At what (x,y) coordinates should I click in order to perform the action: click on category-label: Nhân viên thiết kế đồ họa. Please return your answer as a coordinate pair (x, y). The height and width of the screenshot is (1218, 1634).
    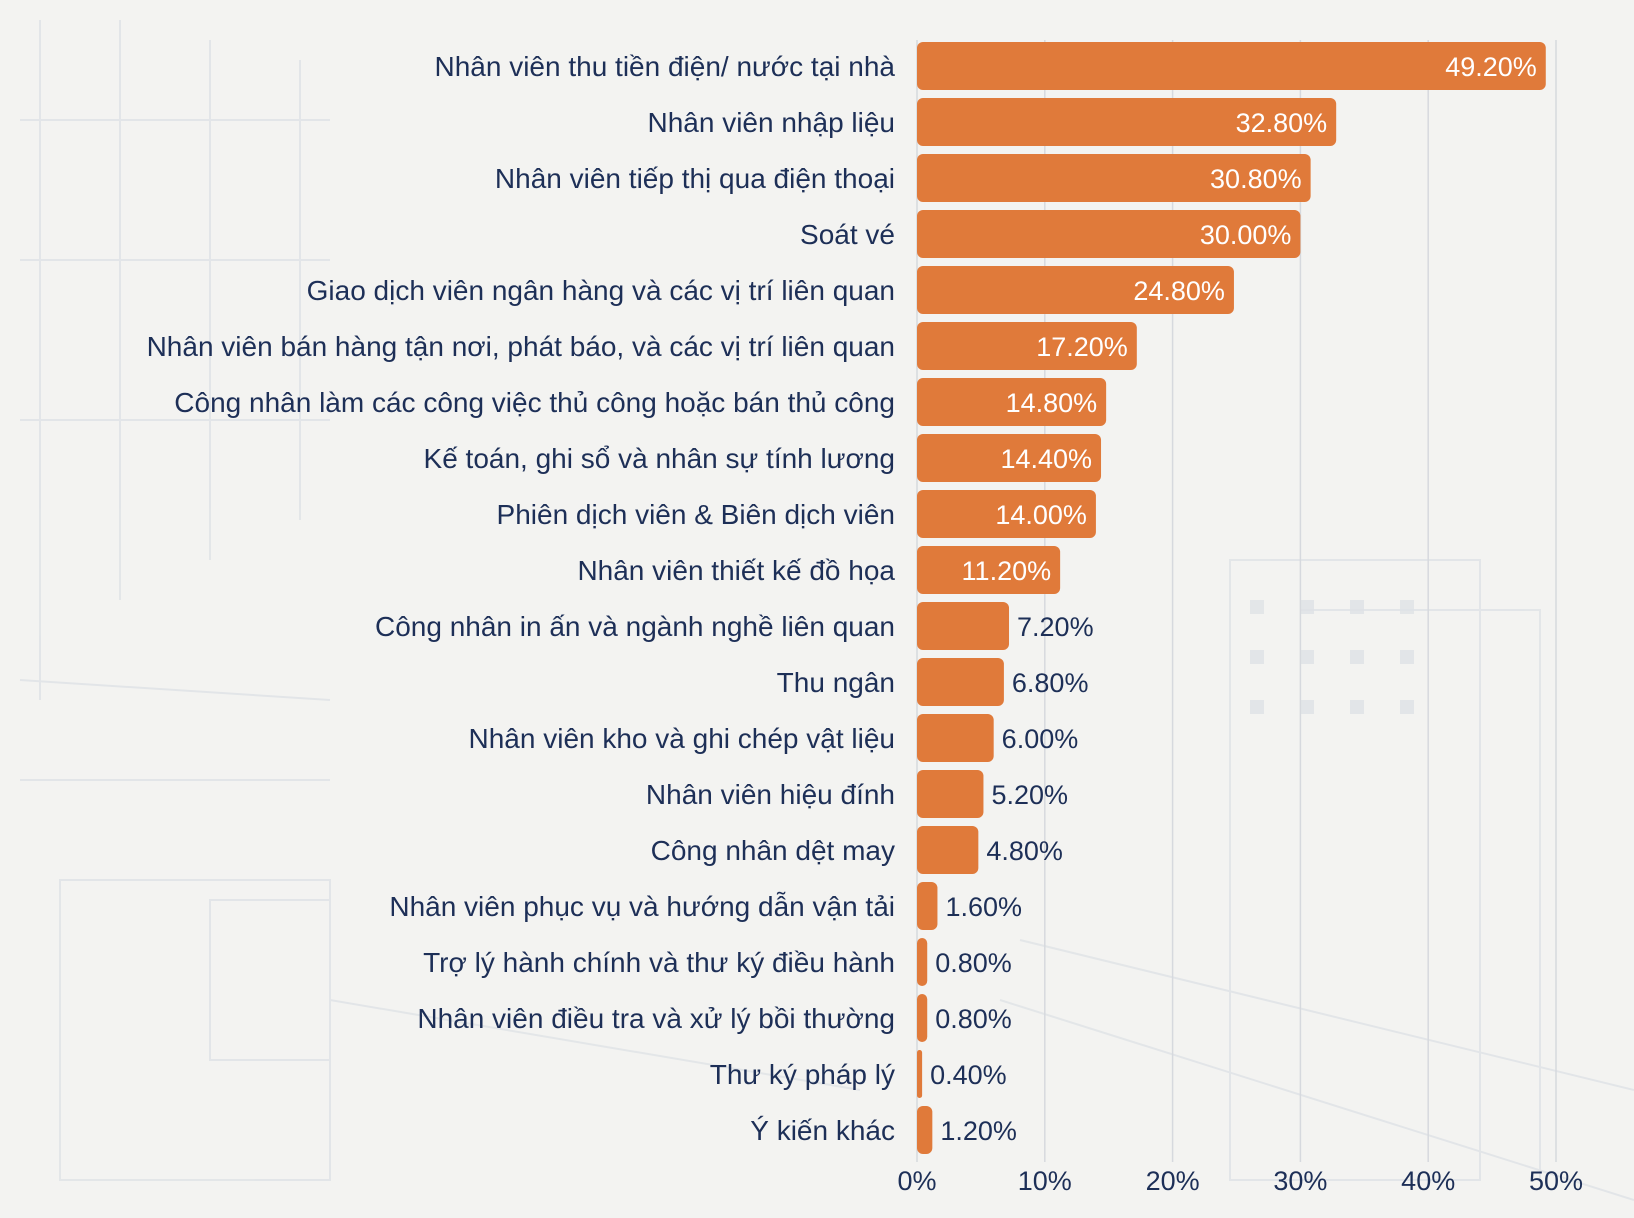
    Looking at the image, I should click on (736, 570).